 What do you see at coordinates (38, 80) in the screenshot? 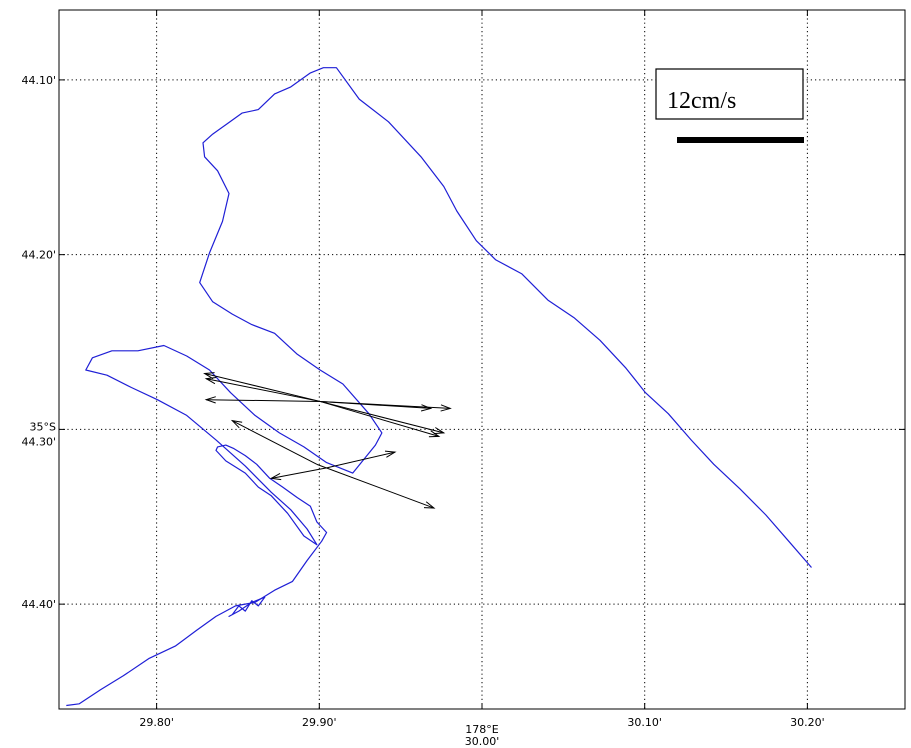
I see `y-tick-label: 44.10'` at bounding box center [38, 80].